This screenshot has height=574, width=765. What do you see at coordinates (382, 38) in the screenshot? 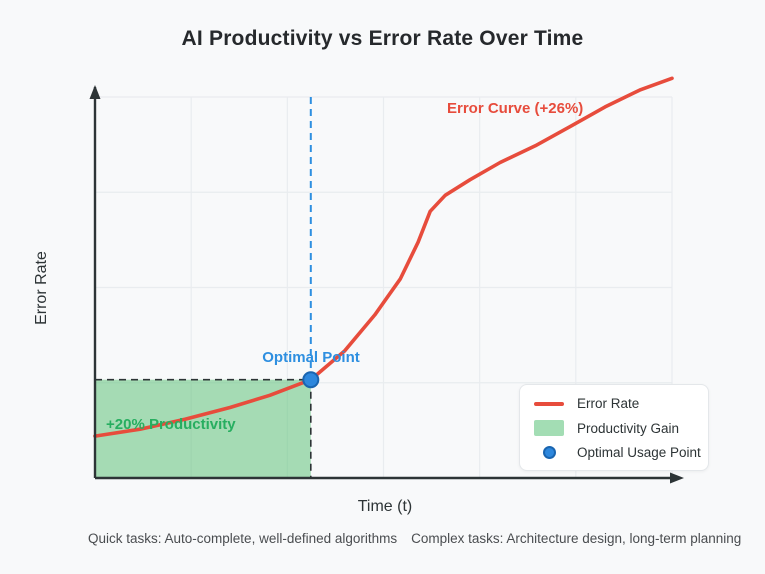
I see `chart-title: AI Productivity vs Error Rate Over Time` at bounding box center [382, 38].